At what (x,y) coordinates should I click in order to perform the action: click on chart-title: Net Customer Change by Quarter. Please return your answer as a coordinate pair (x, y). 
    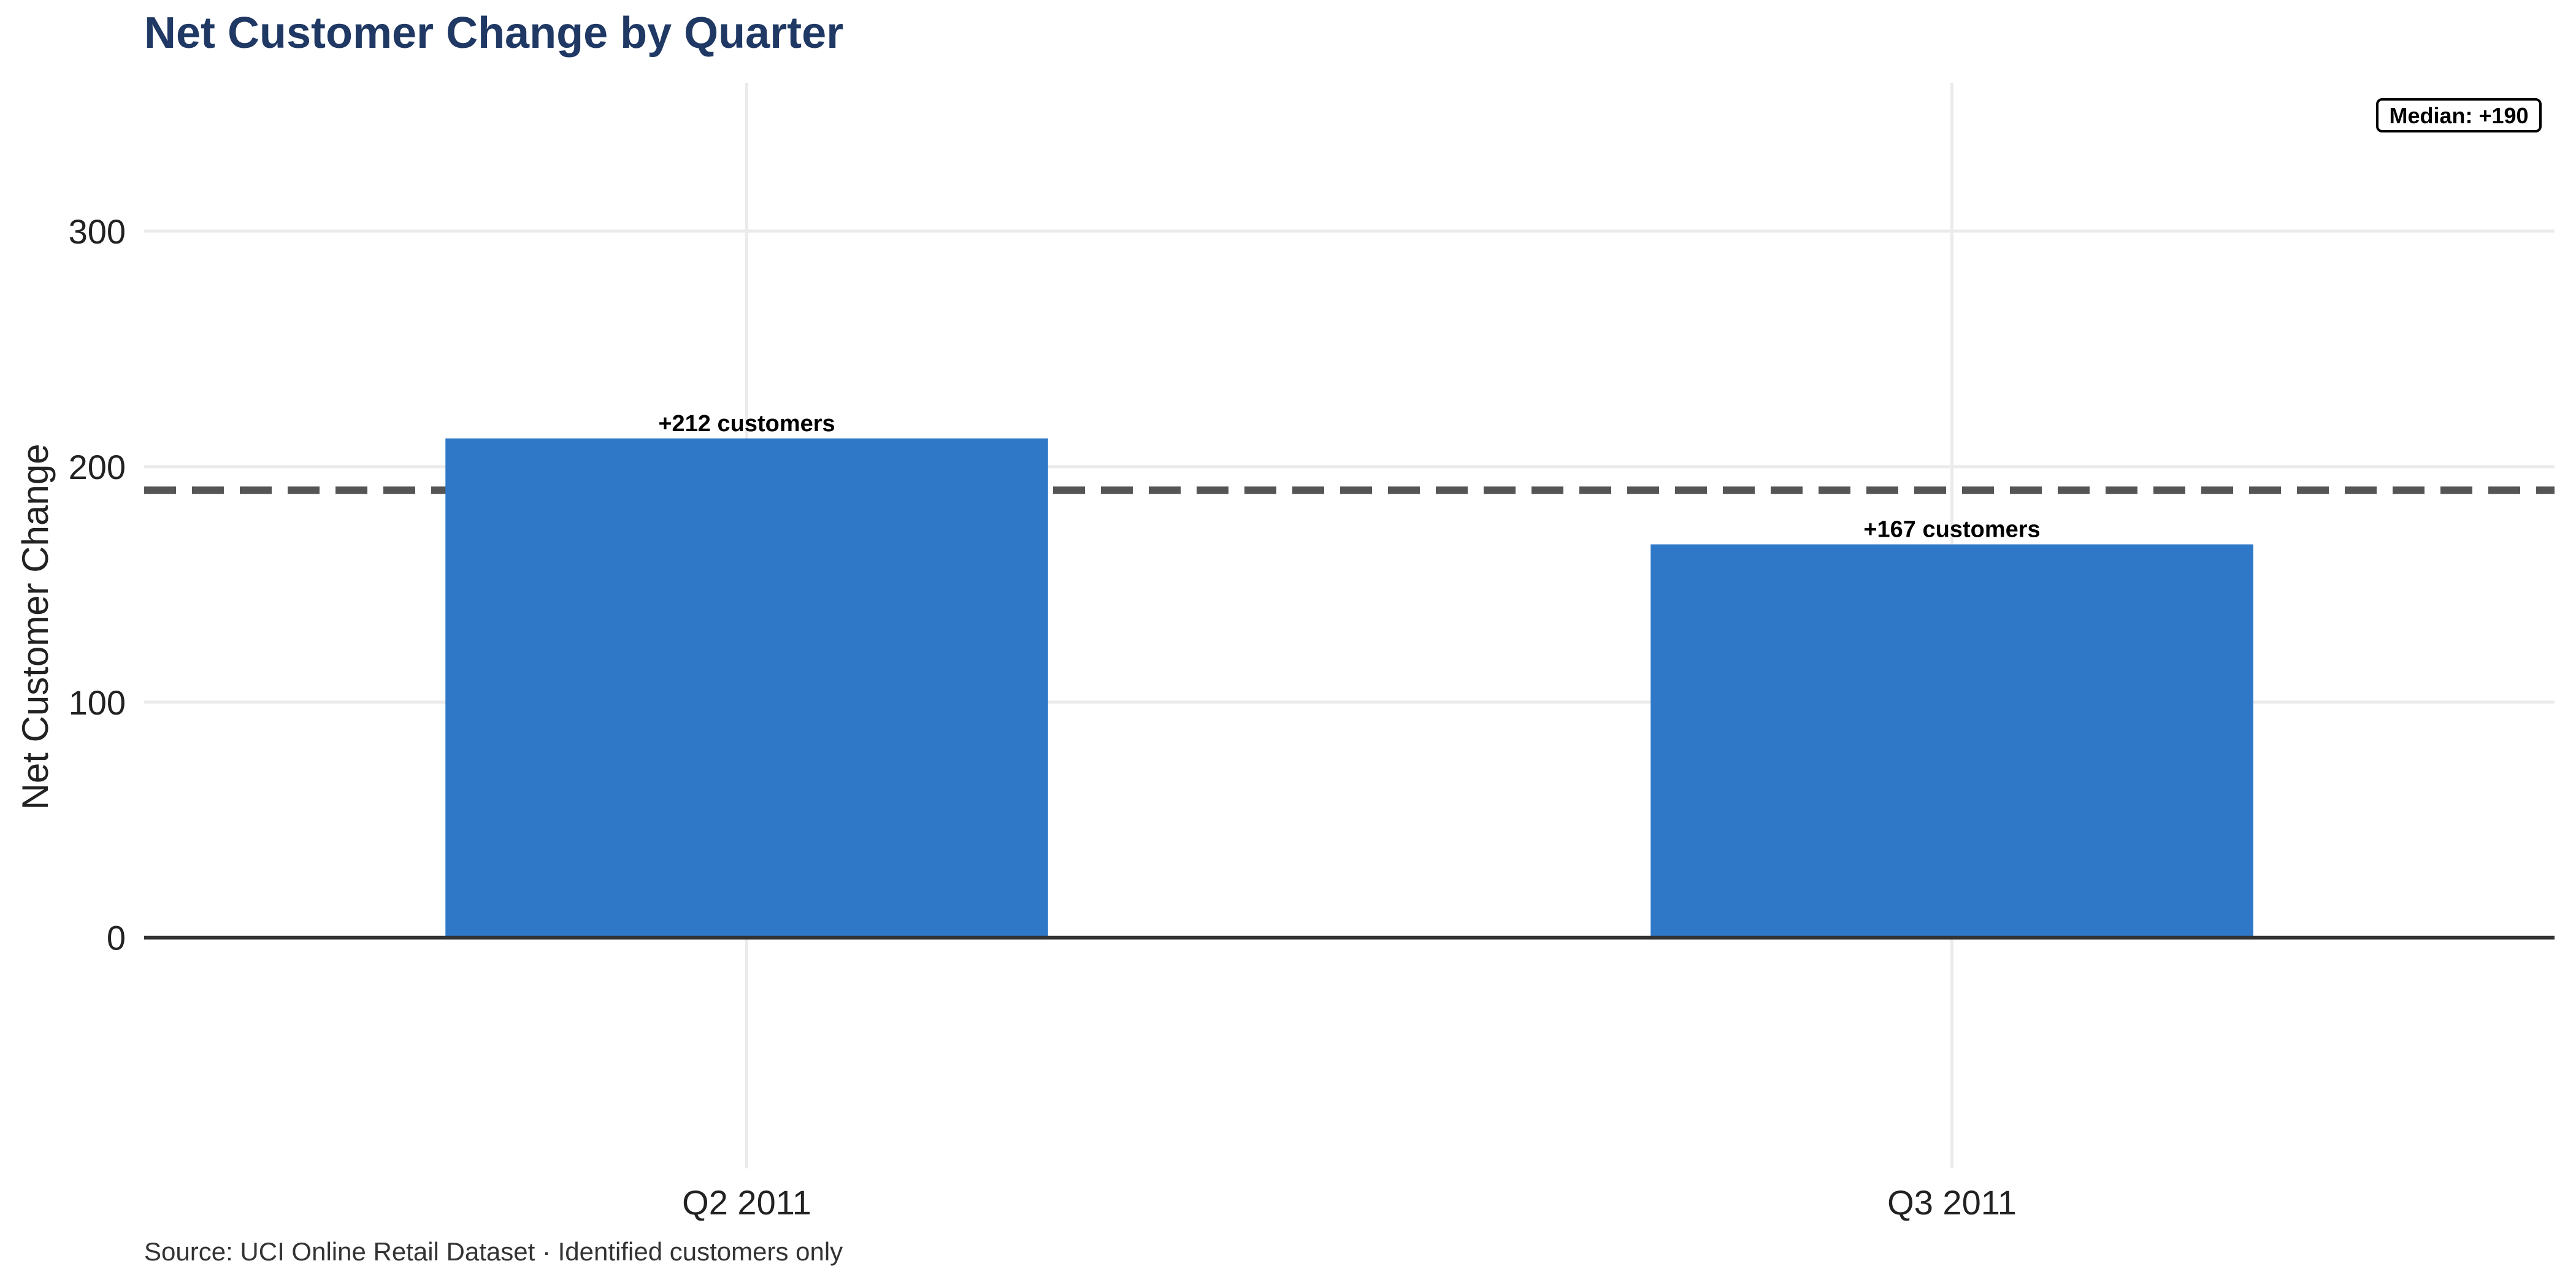
    Looking at the image, I should click on (493, 33).